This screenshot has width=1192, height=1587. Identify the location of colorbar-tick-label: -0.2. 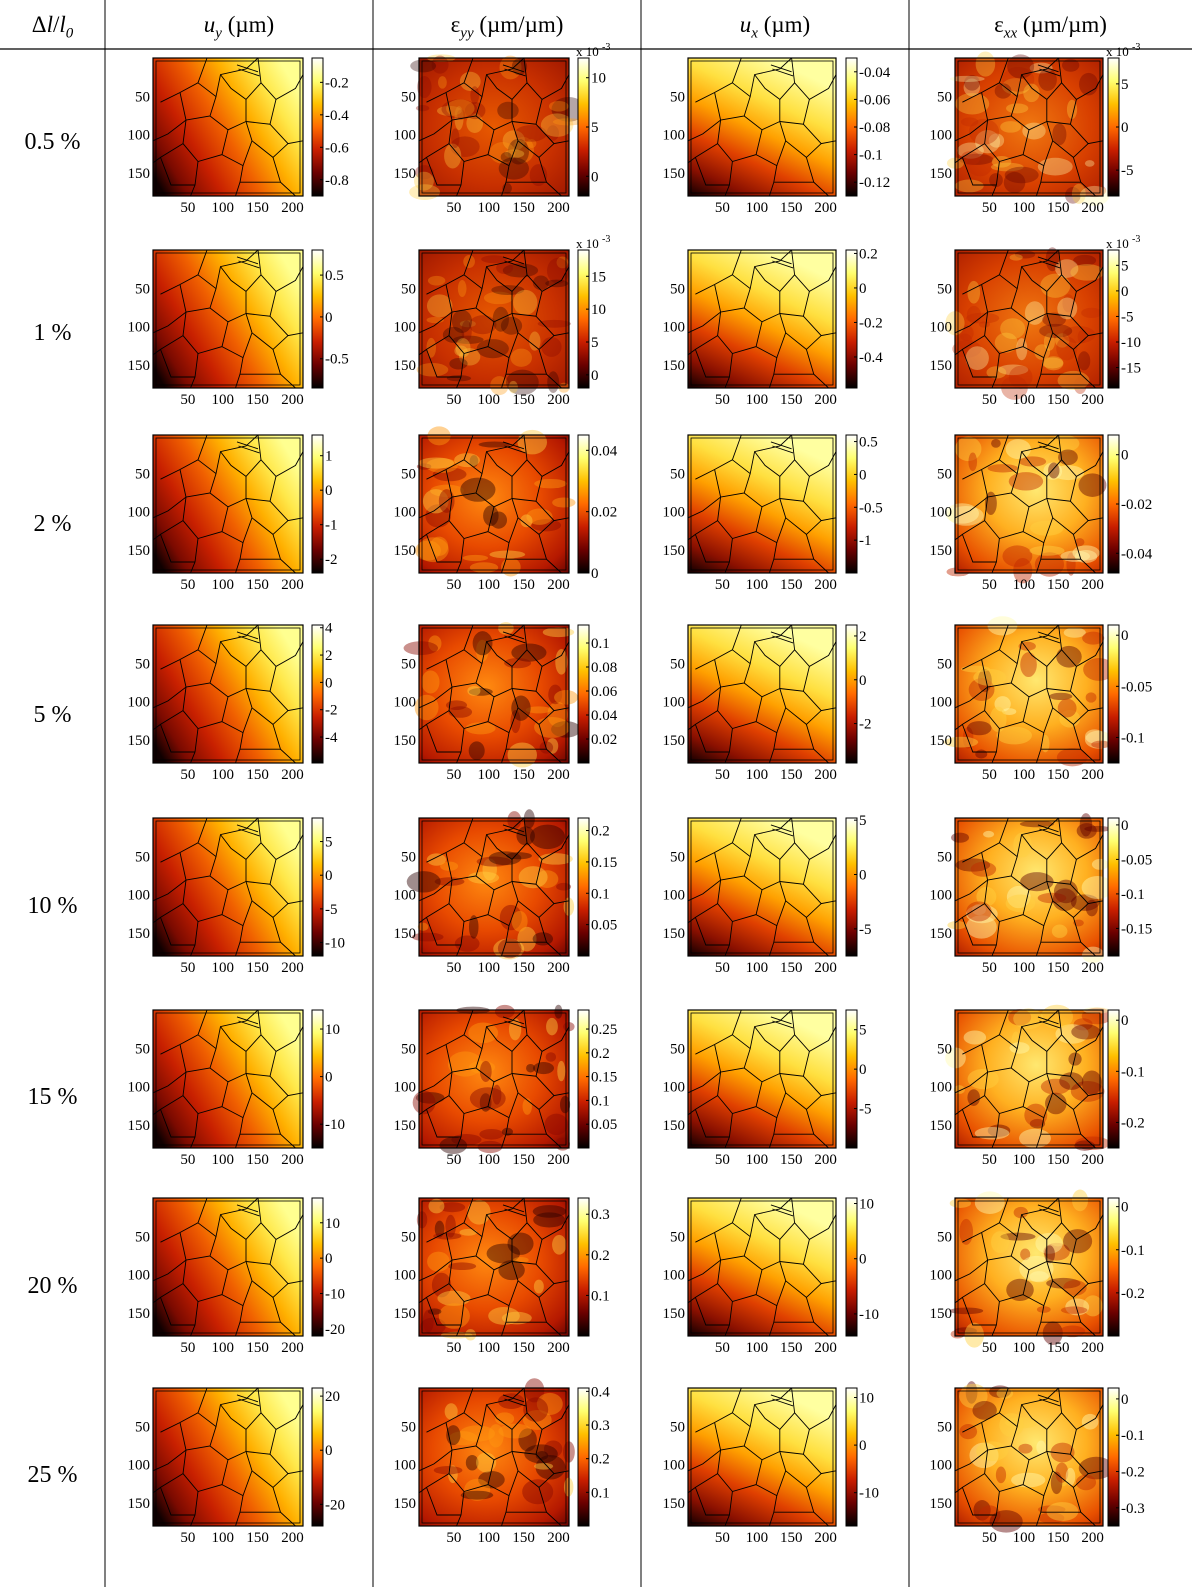
(871, 323).